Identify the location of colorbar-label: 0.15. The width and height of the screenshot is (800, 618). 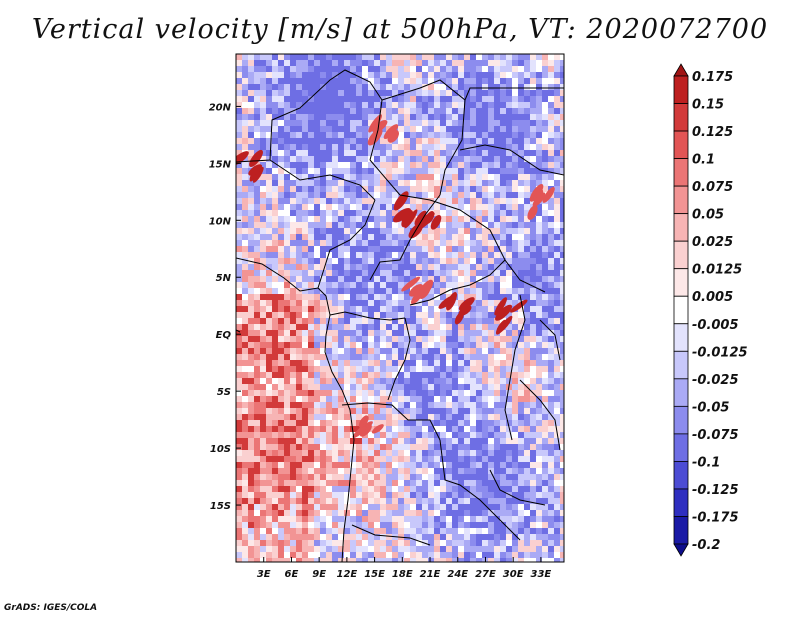
(708, 105).